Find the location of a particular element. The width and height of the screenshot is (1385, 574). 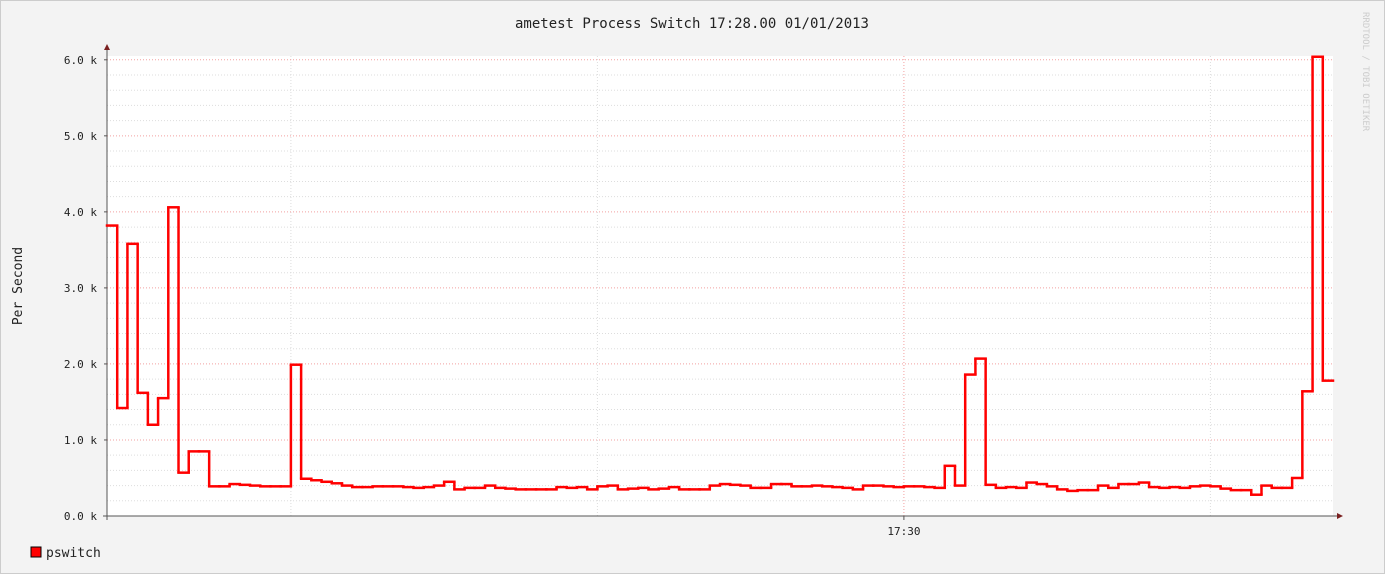

y-tick-label: 0.0 k is located at coordinates (80, 516).